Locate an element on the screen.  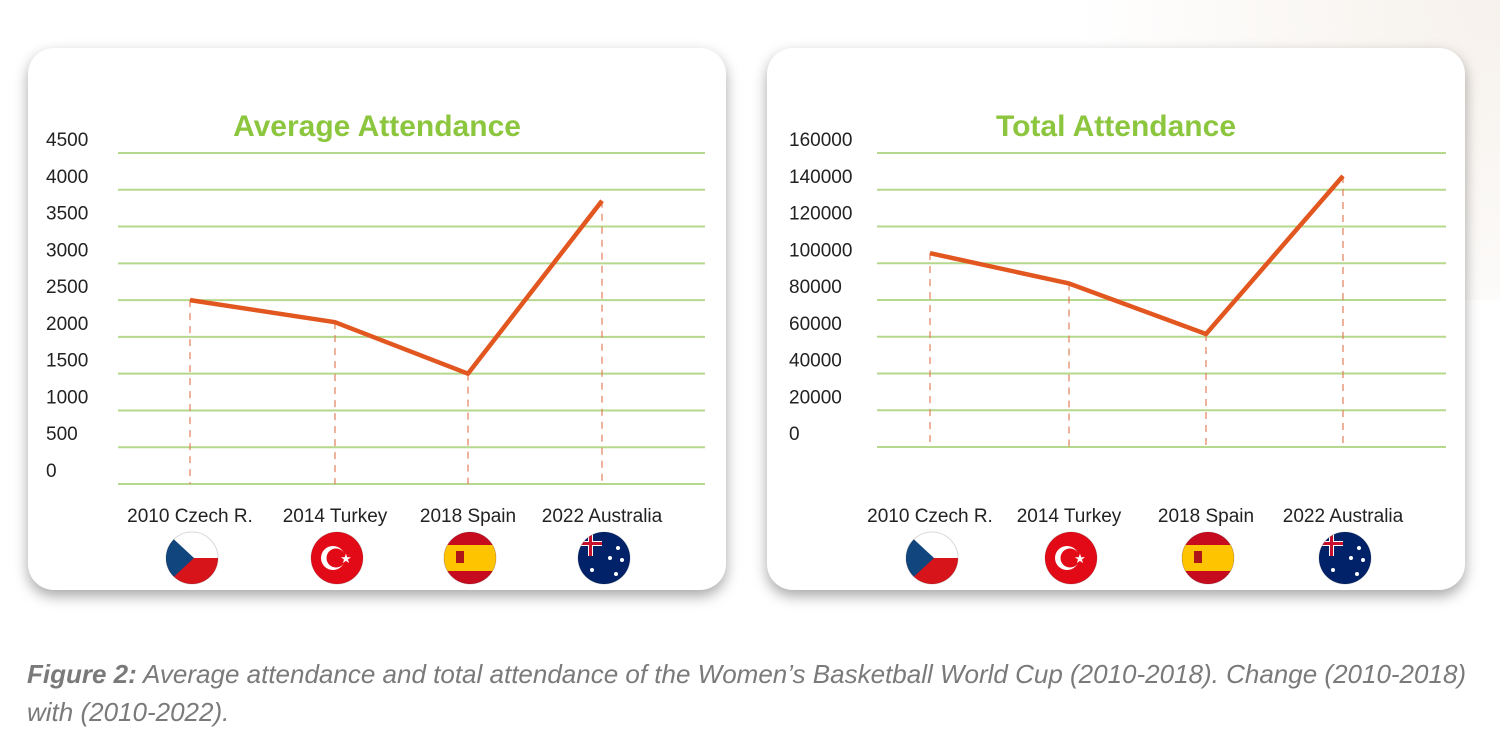
y-tick-label: 1000 is located at coordinates (67, 397).